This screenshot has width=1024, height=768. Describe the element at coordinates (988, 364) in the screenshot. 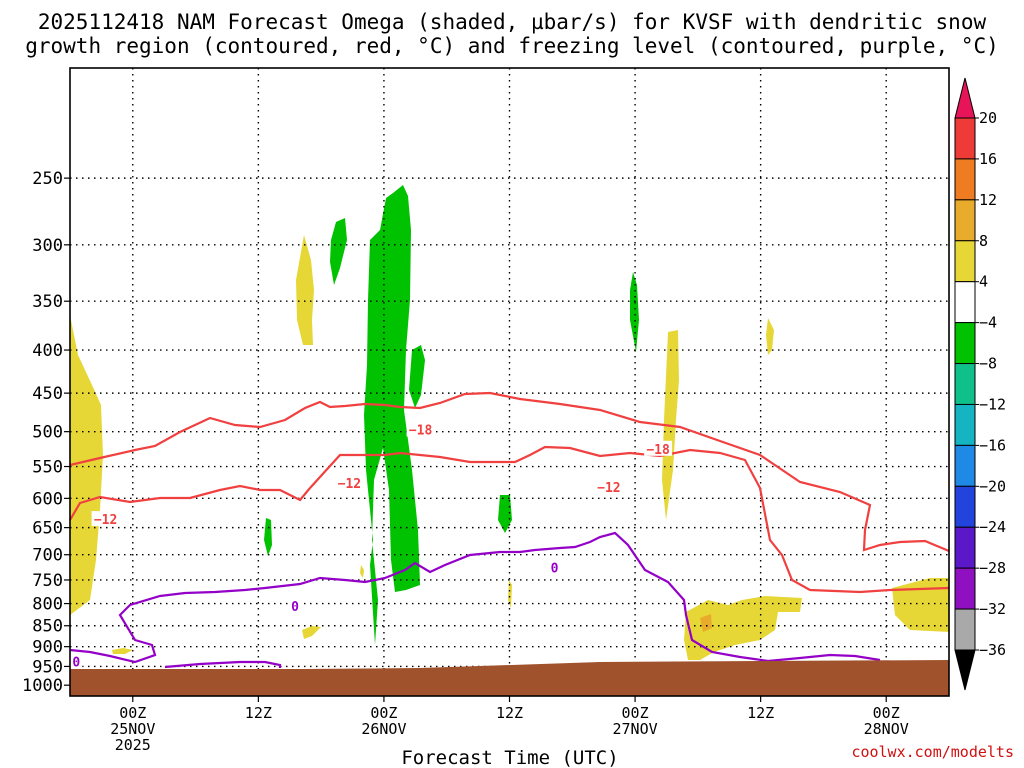

I see `colorbar-label: −8` at that location.